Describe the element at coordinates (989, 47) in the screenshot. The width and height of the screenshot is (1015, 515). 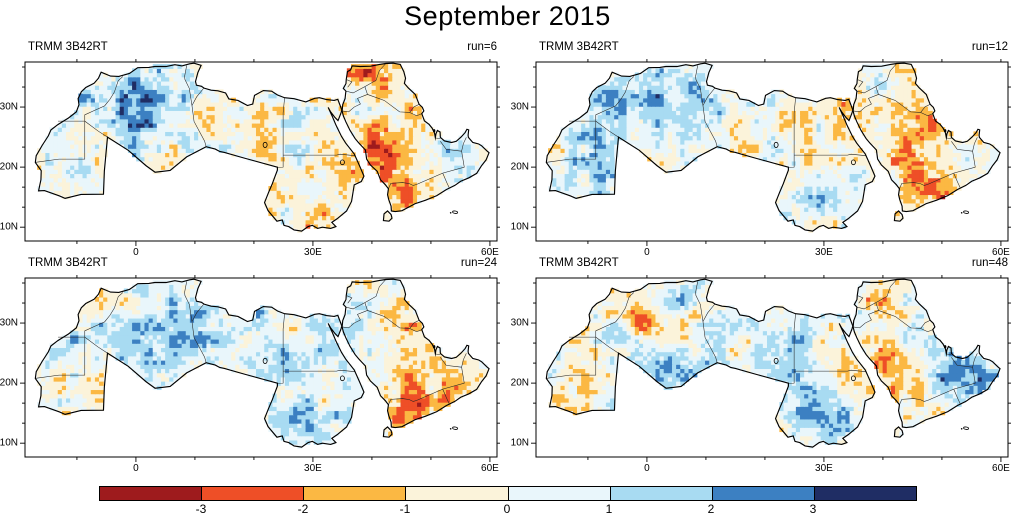
I see `run-label: run=12` at that location.